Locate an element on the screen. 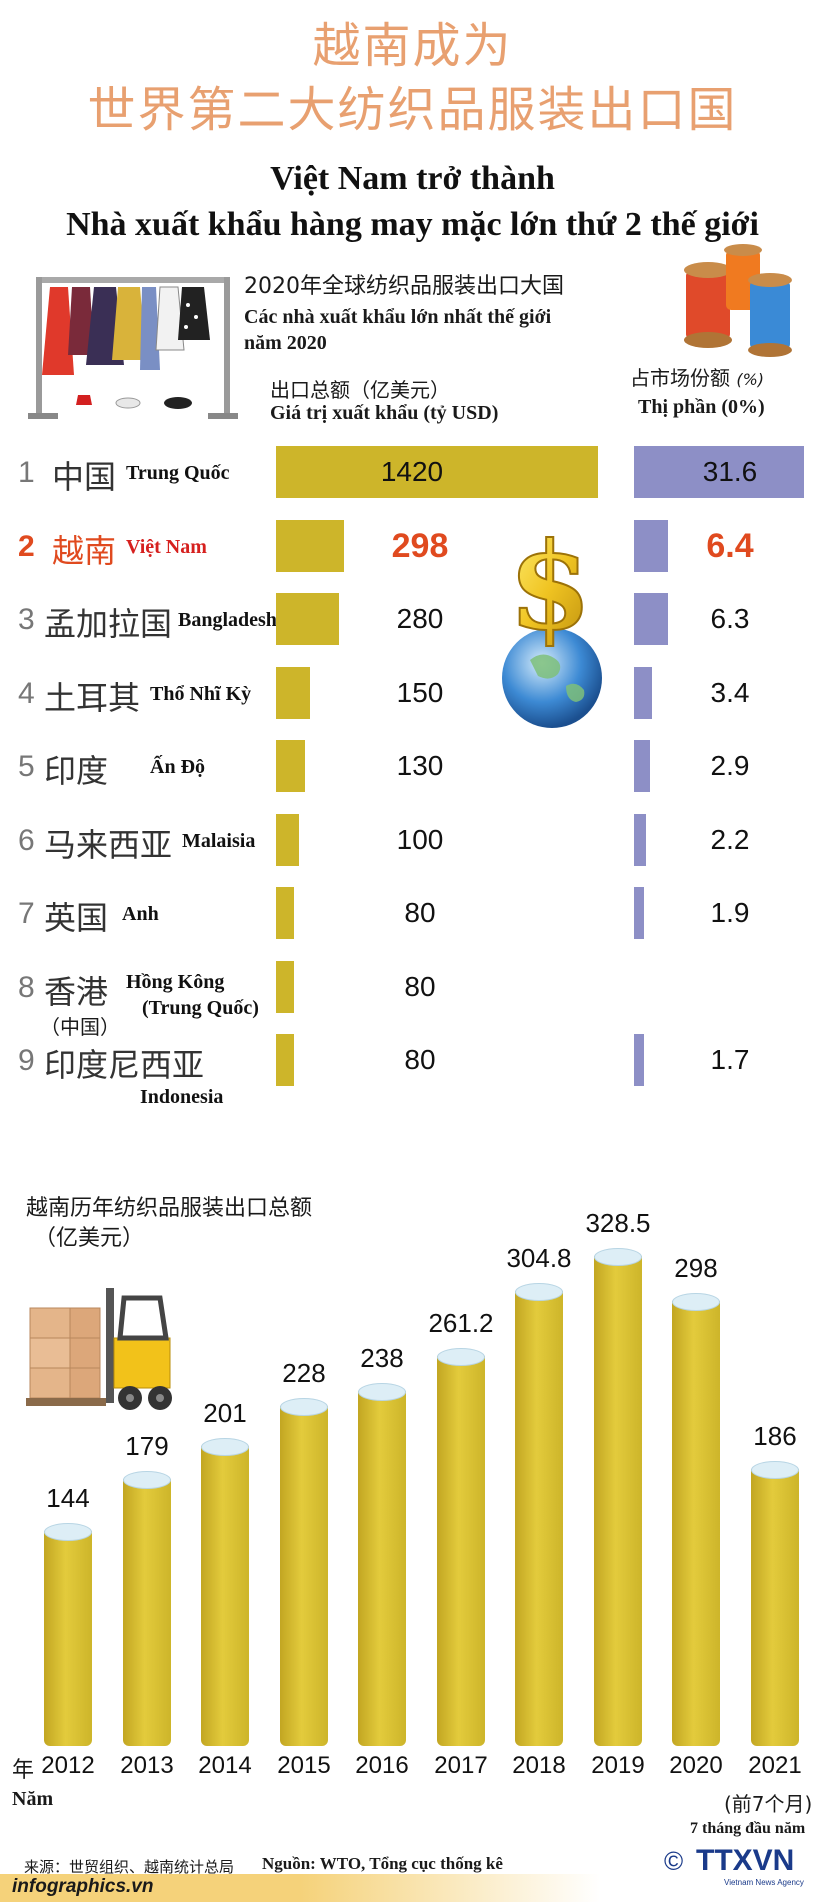  share-value: 3.4 is located at coordinates (730, 692).